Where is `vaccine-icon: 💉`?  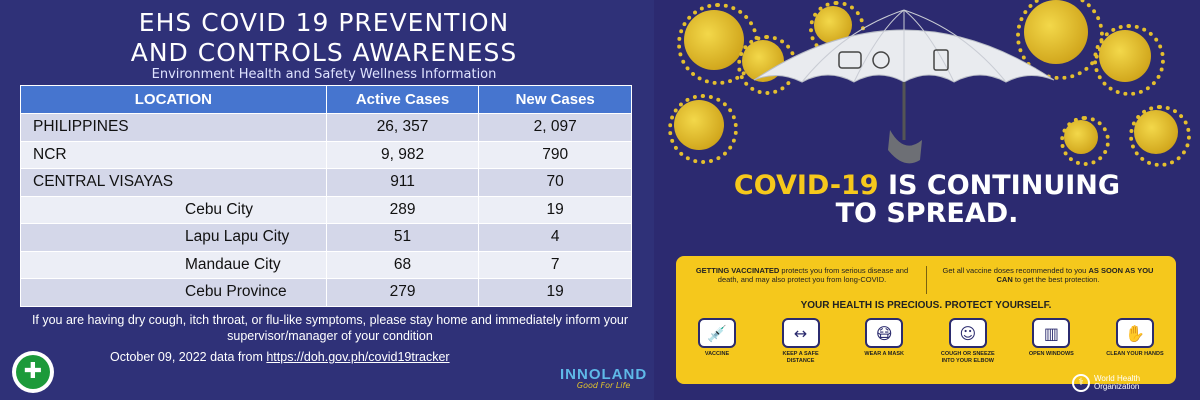 vaccine-icon: 💉 is located at coordinates (717, 333).